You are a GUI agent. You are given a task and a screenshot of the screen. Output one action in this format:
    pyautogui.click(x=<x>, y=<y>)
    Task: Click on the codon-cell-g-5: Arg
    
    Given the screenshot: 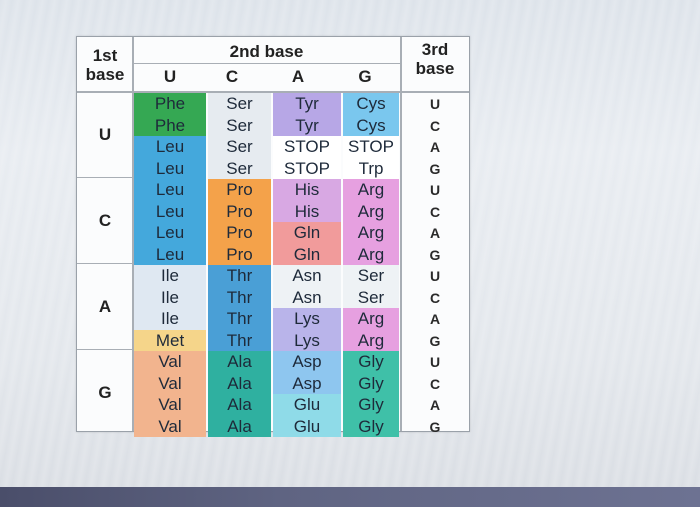 What is the action you would take?
    pyautogui.click(x=371, y=211)
    